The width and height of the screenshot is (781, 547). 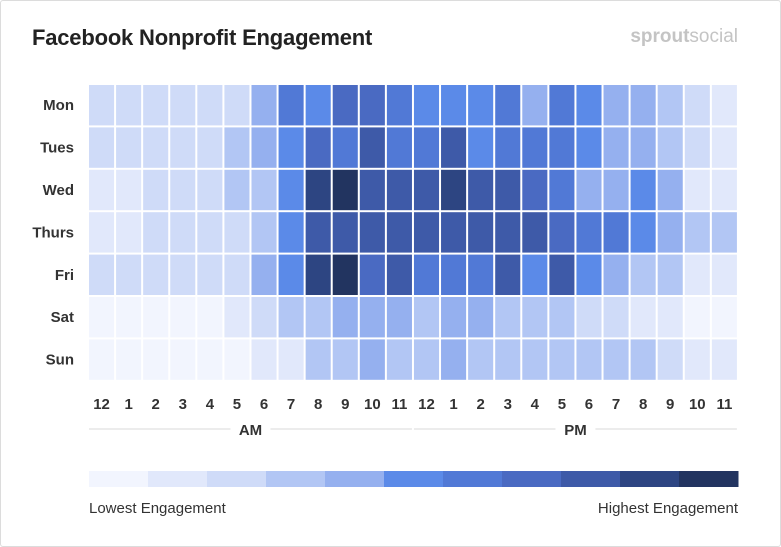 What do you see at coordinates (724, 404) in the screenshot?
I see `x-tick-label: 11` at bounding box center [724, 404].